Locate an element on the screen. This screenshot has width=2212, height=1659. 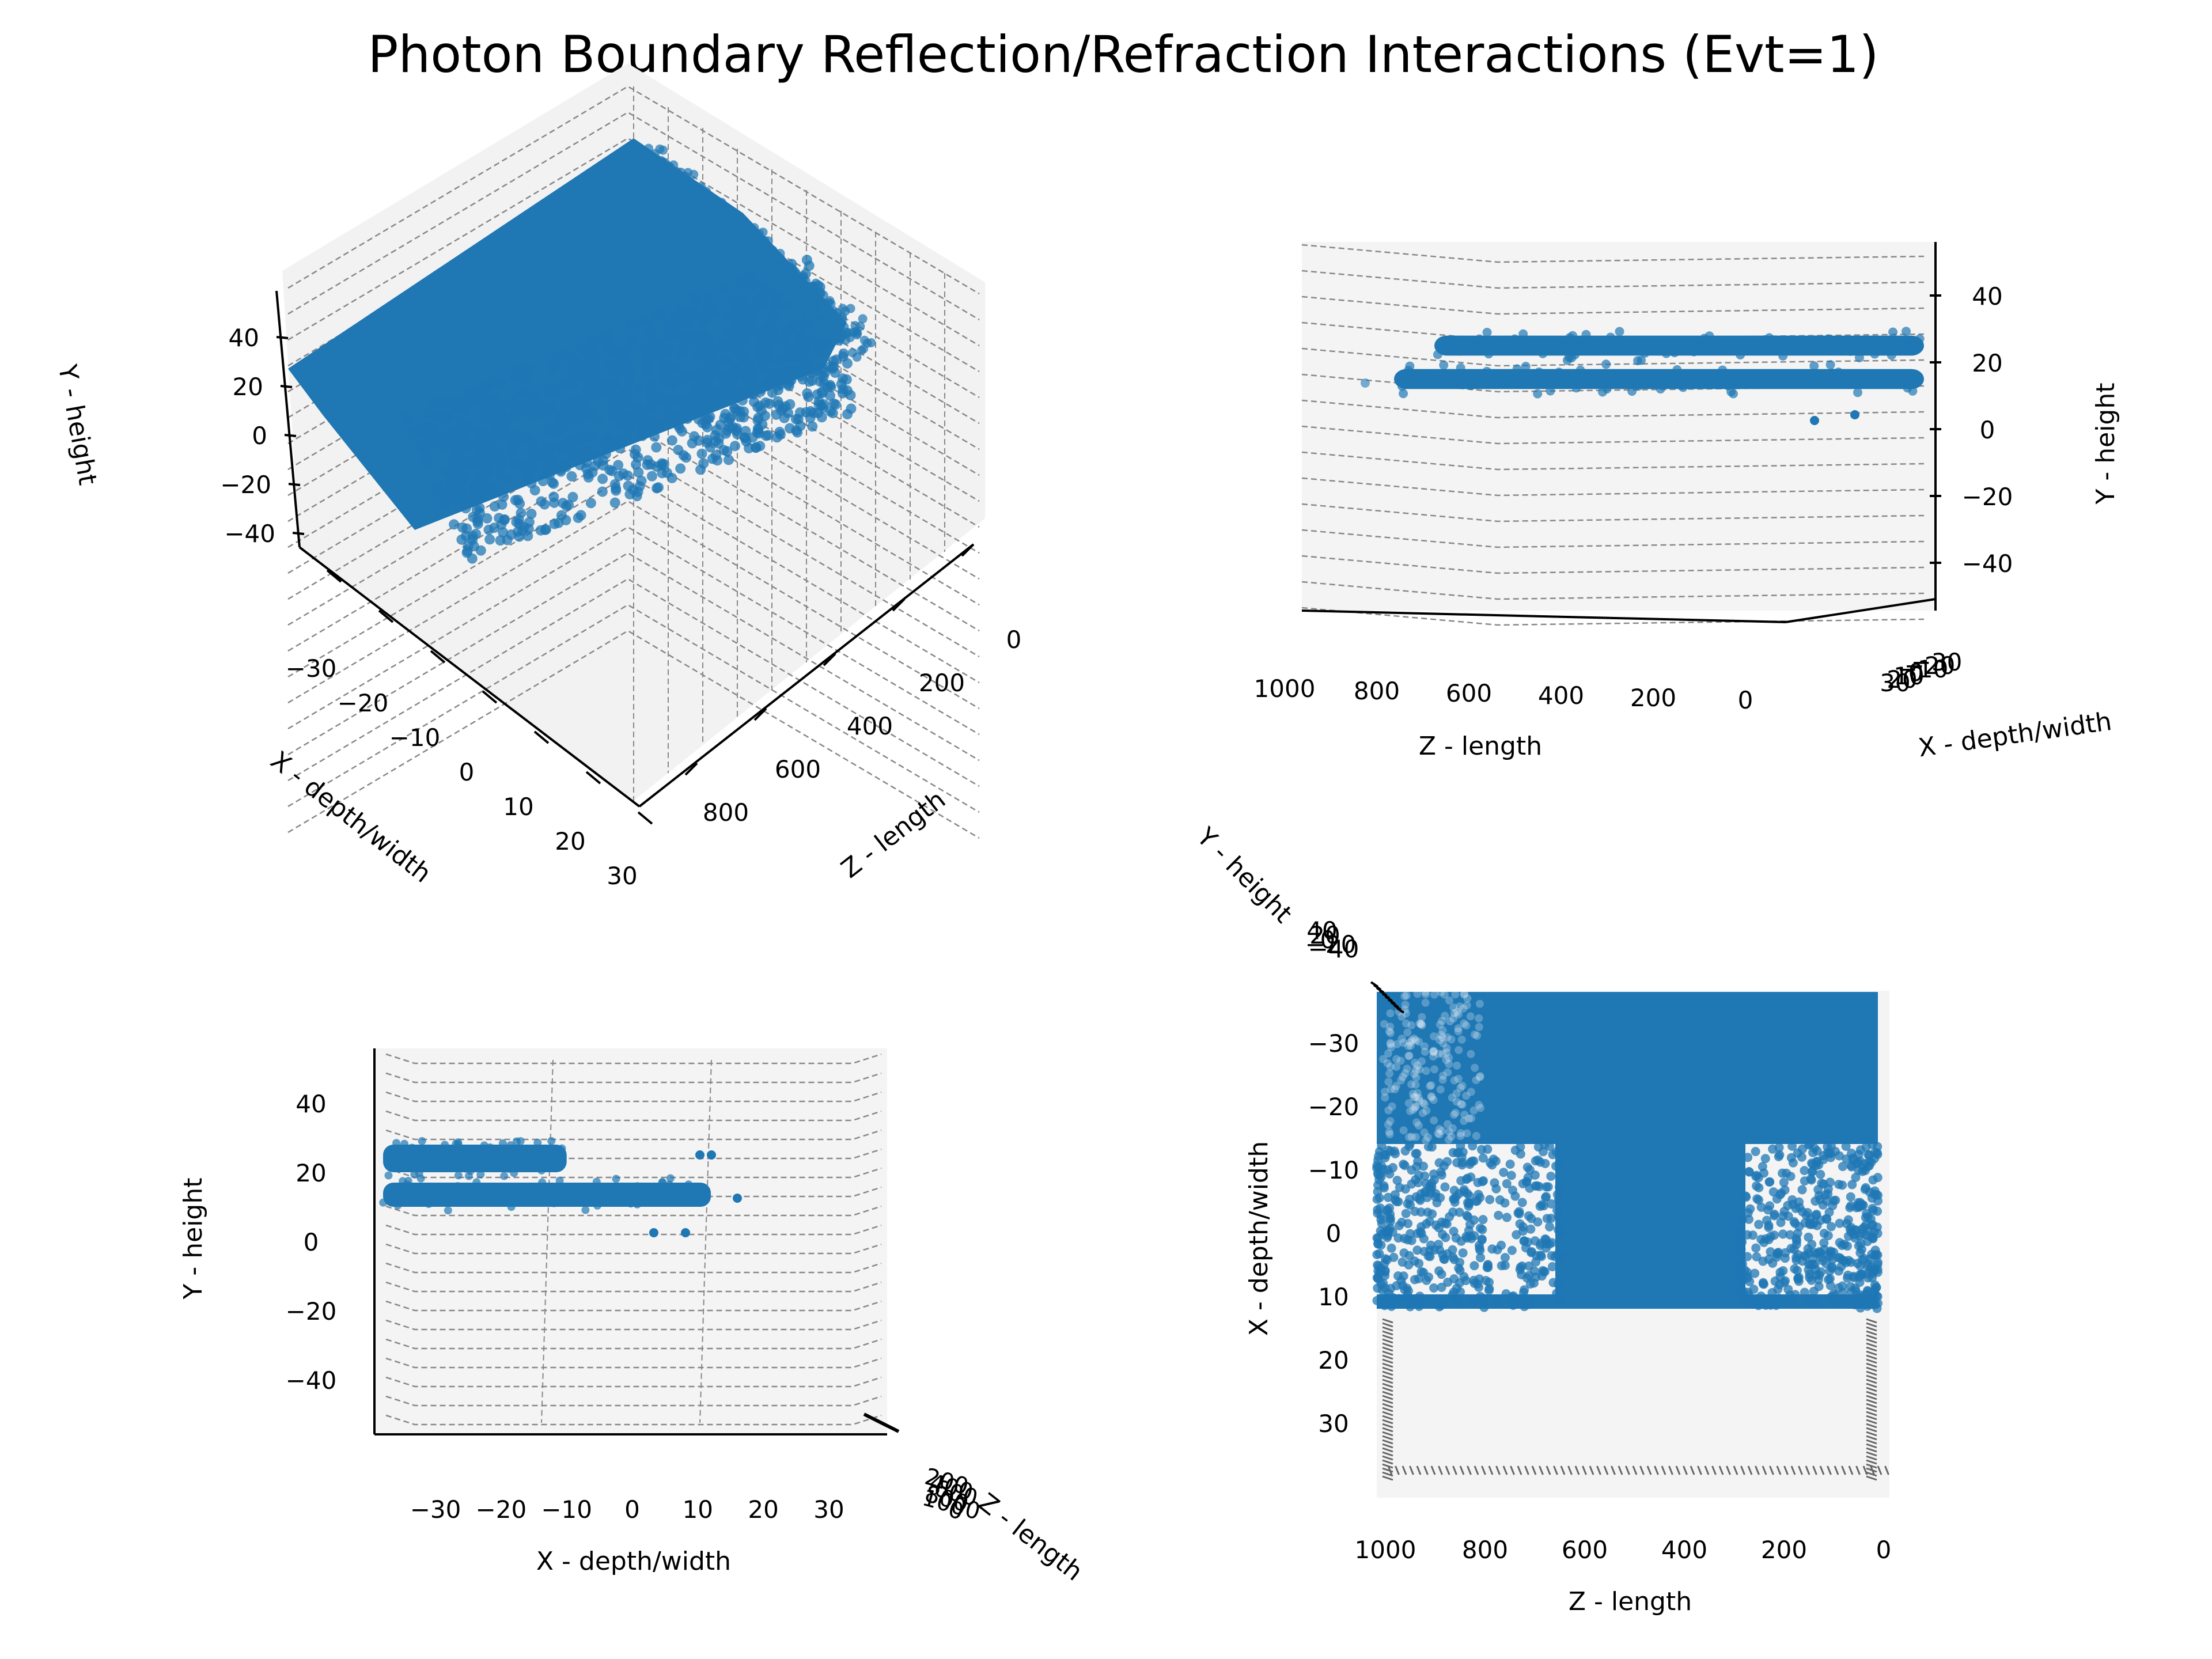
y-tick-label: 0 is located at coordinates (1987, 430).